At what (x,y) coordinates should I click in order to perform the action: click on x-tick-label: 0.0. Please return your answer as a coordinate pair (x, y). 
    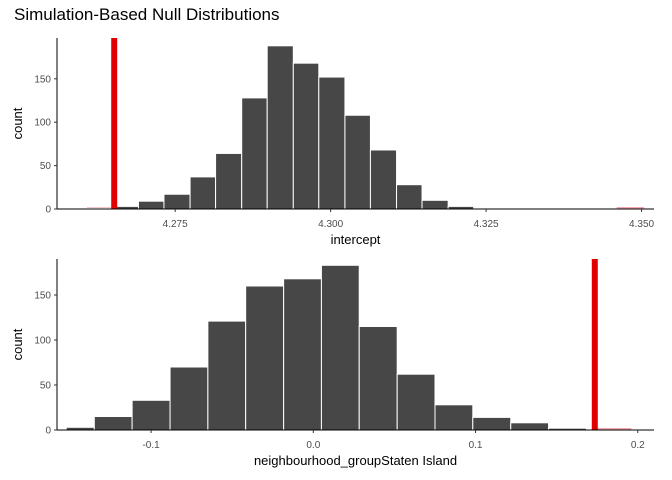
    Looking at the image, I should click on (313, 445).